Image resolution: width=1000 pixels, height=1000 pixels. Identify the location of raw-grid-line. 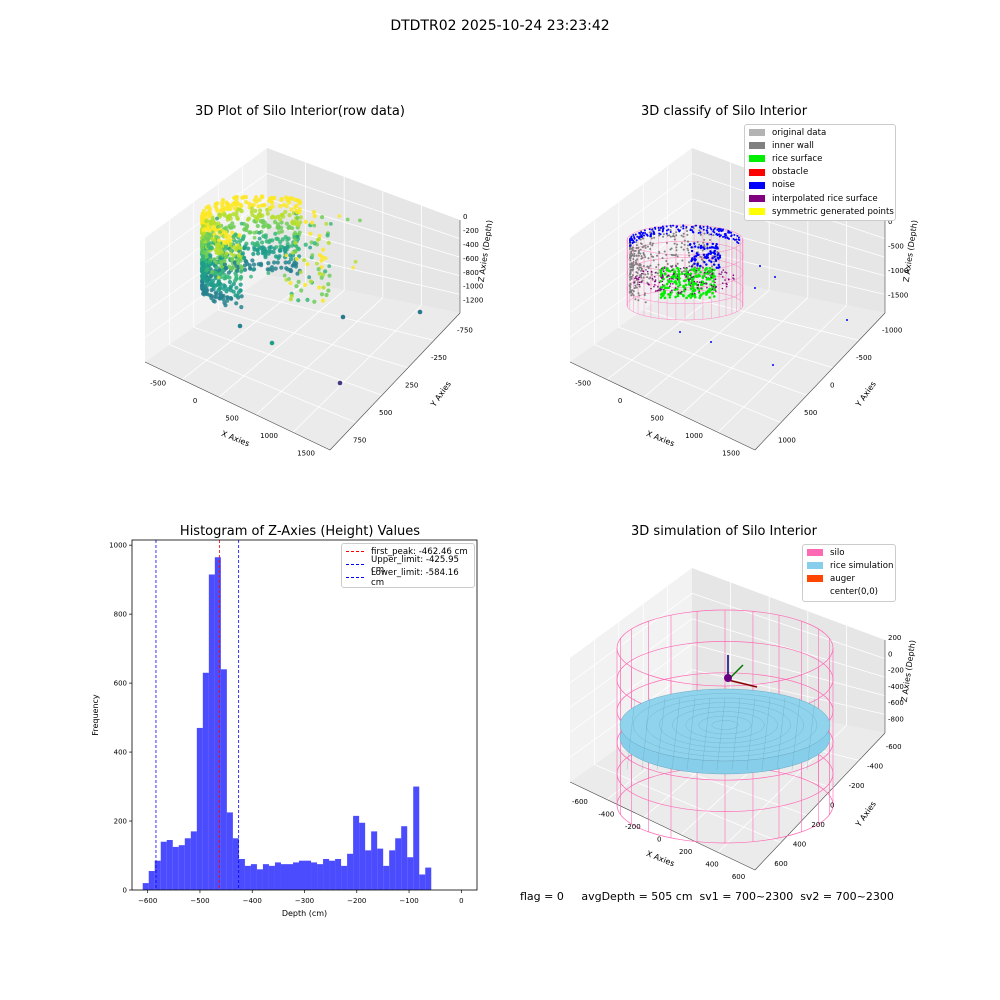
(319, 356).